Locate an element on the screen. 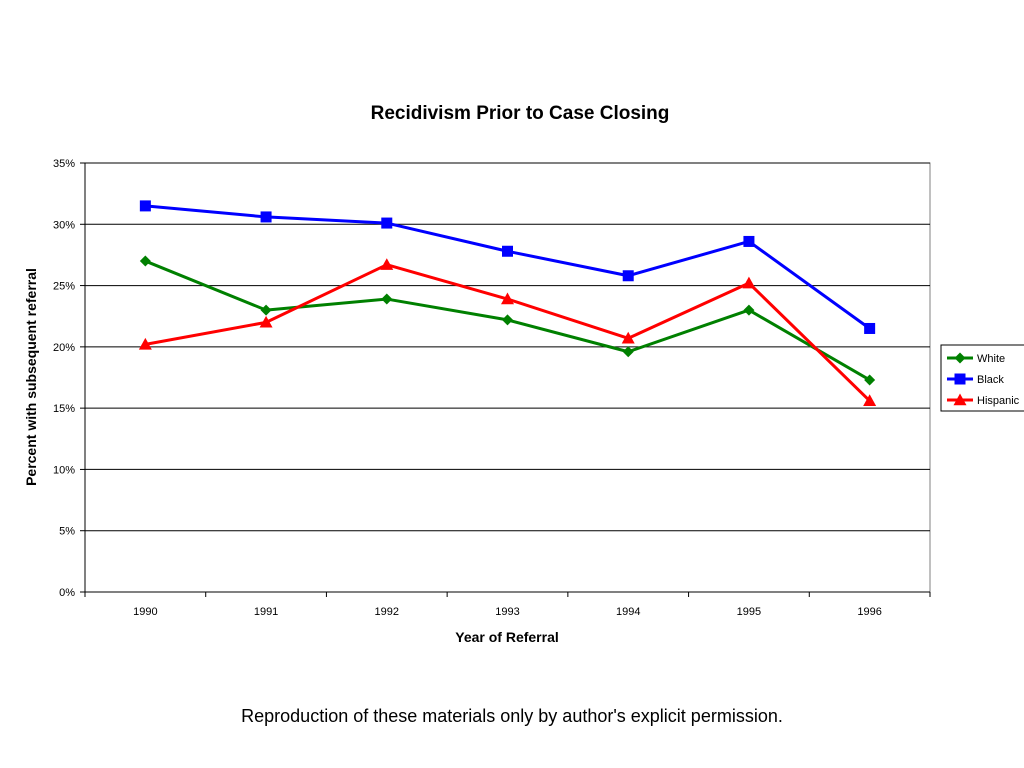 This screenshot has width=1024, height=768. x-tick-label: 1993 is located at coordinates (507, 612).